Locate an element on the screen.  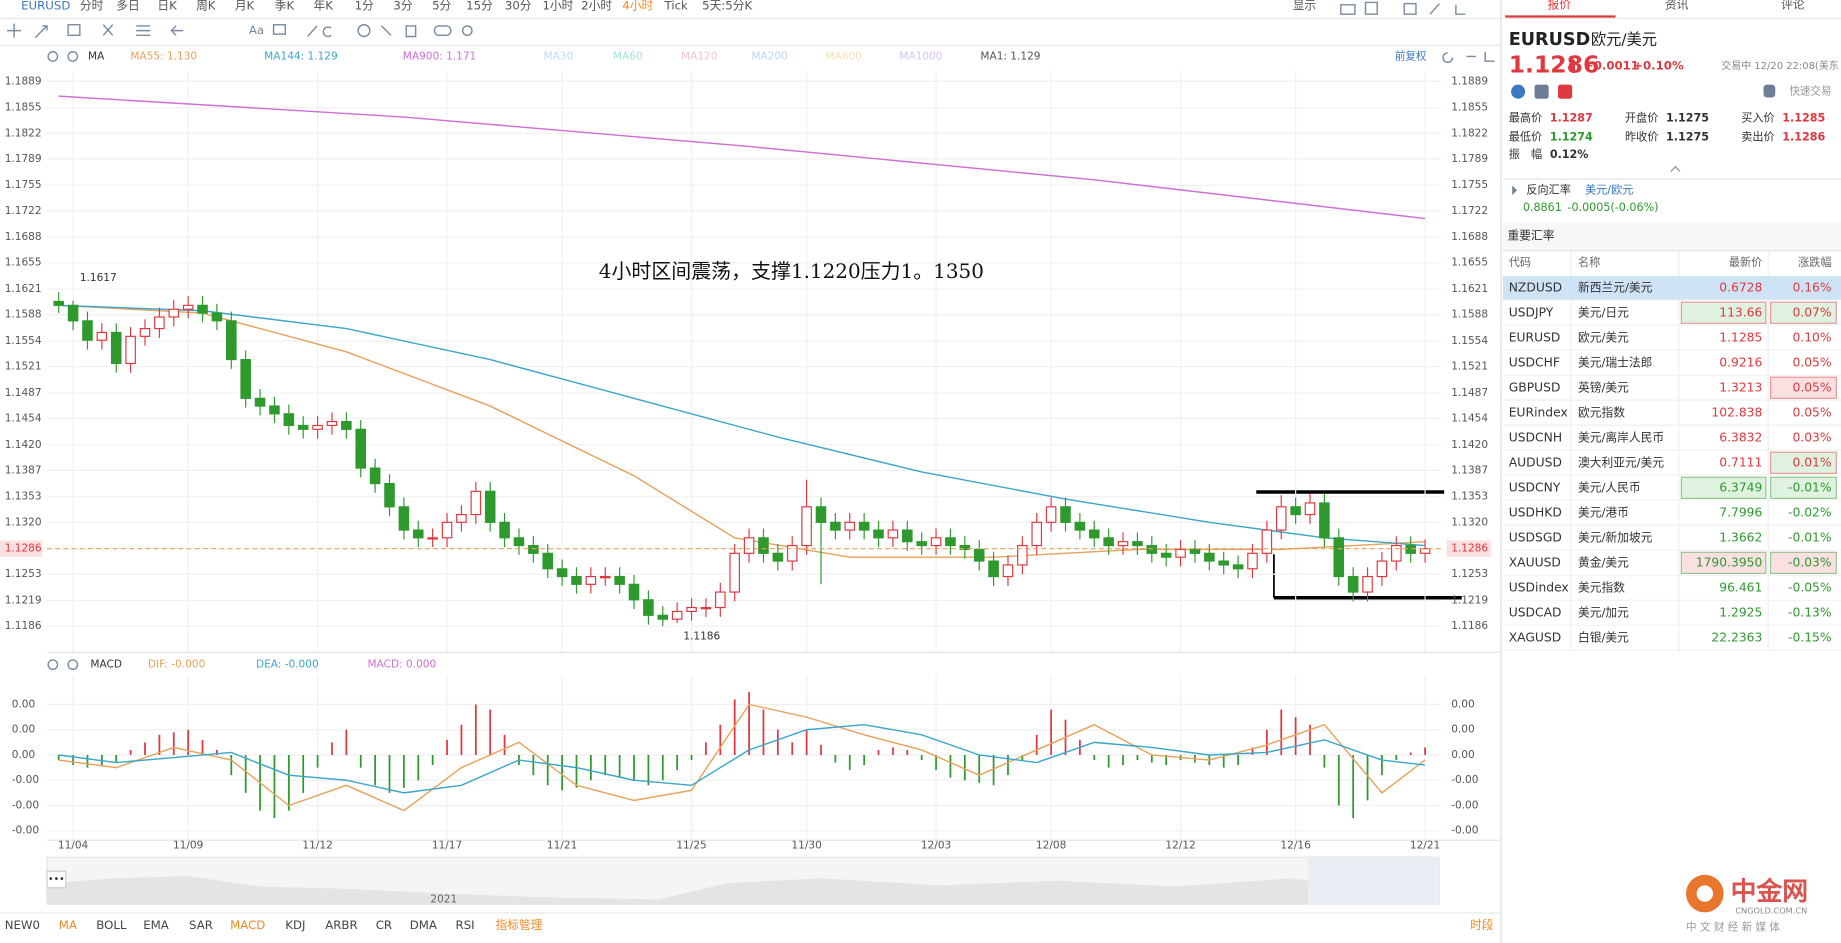
indicator-tab: RSI is located at coordinates (465, 925).